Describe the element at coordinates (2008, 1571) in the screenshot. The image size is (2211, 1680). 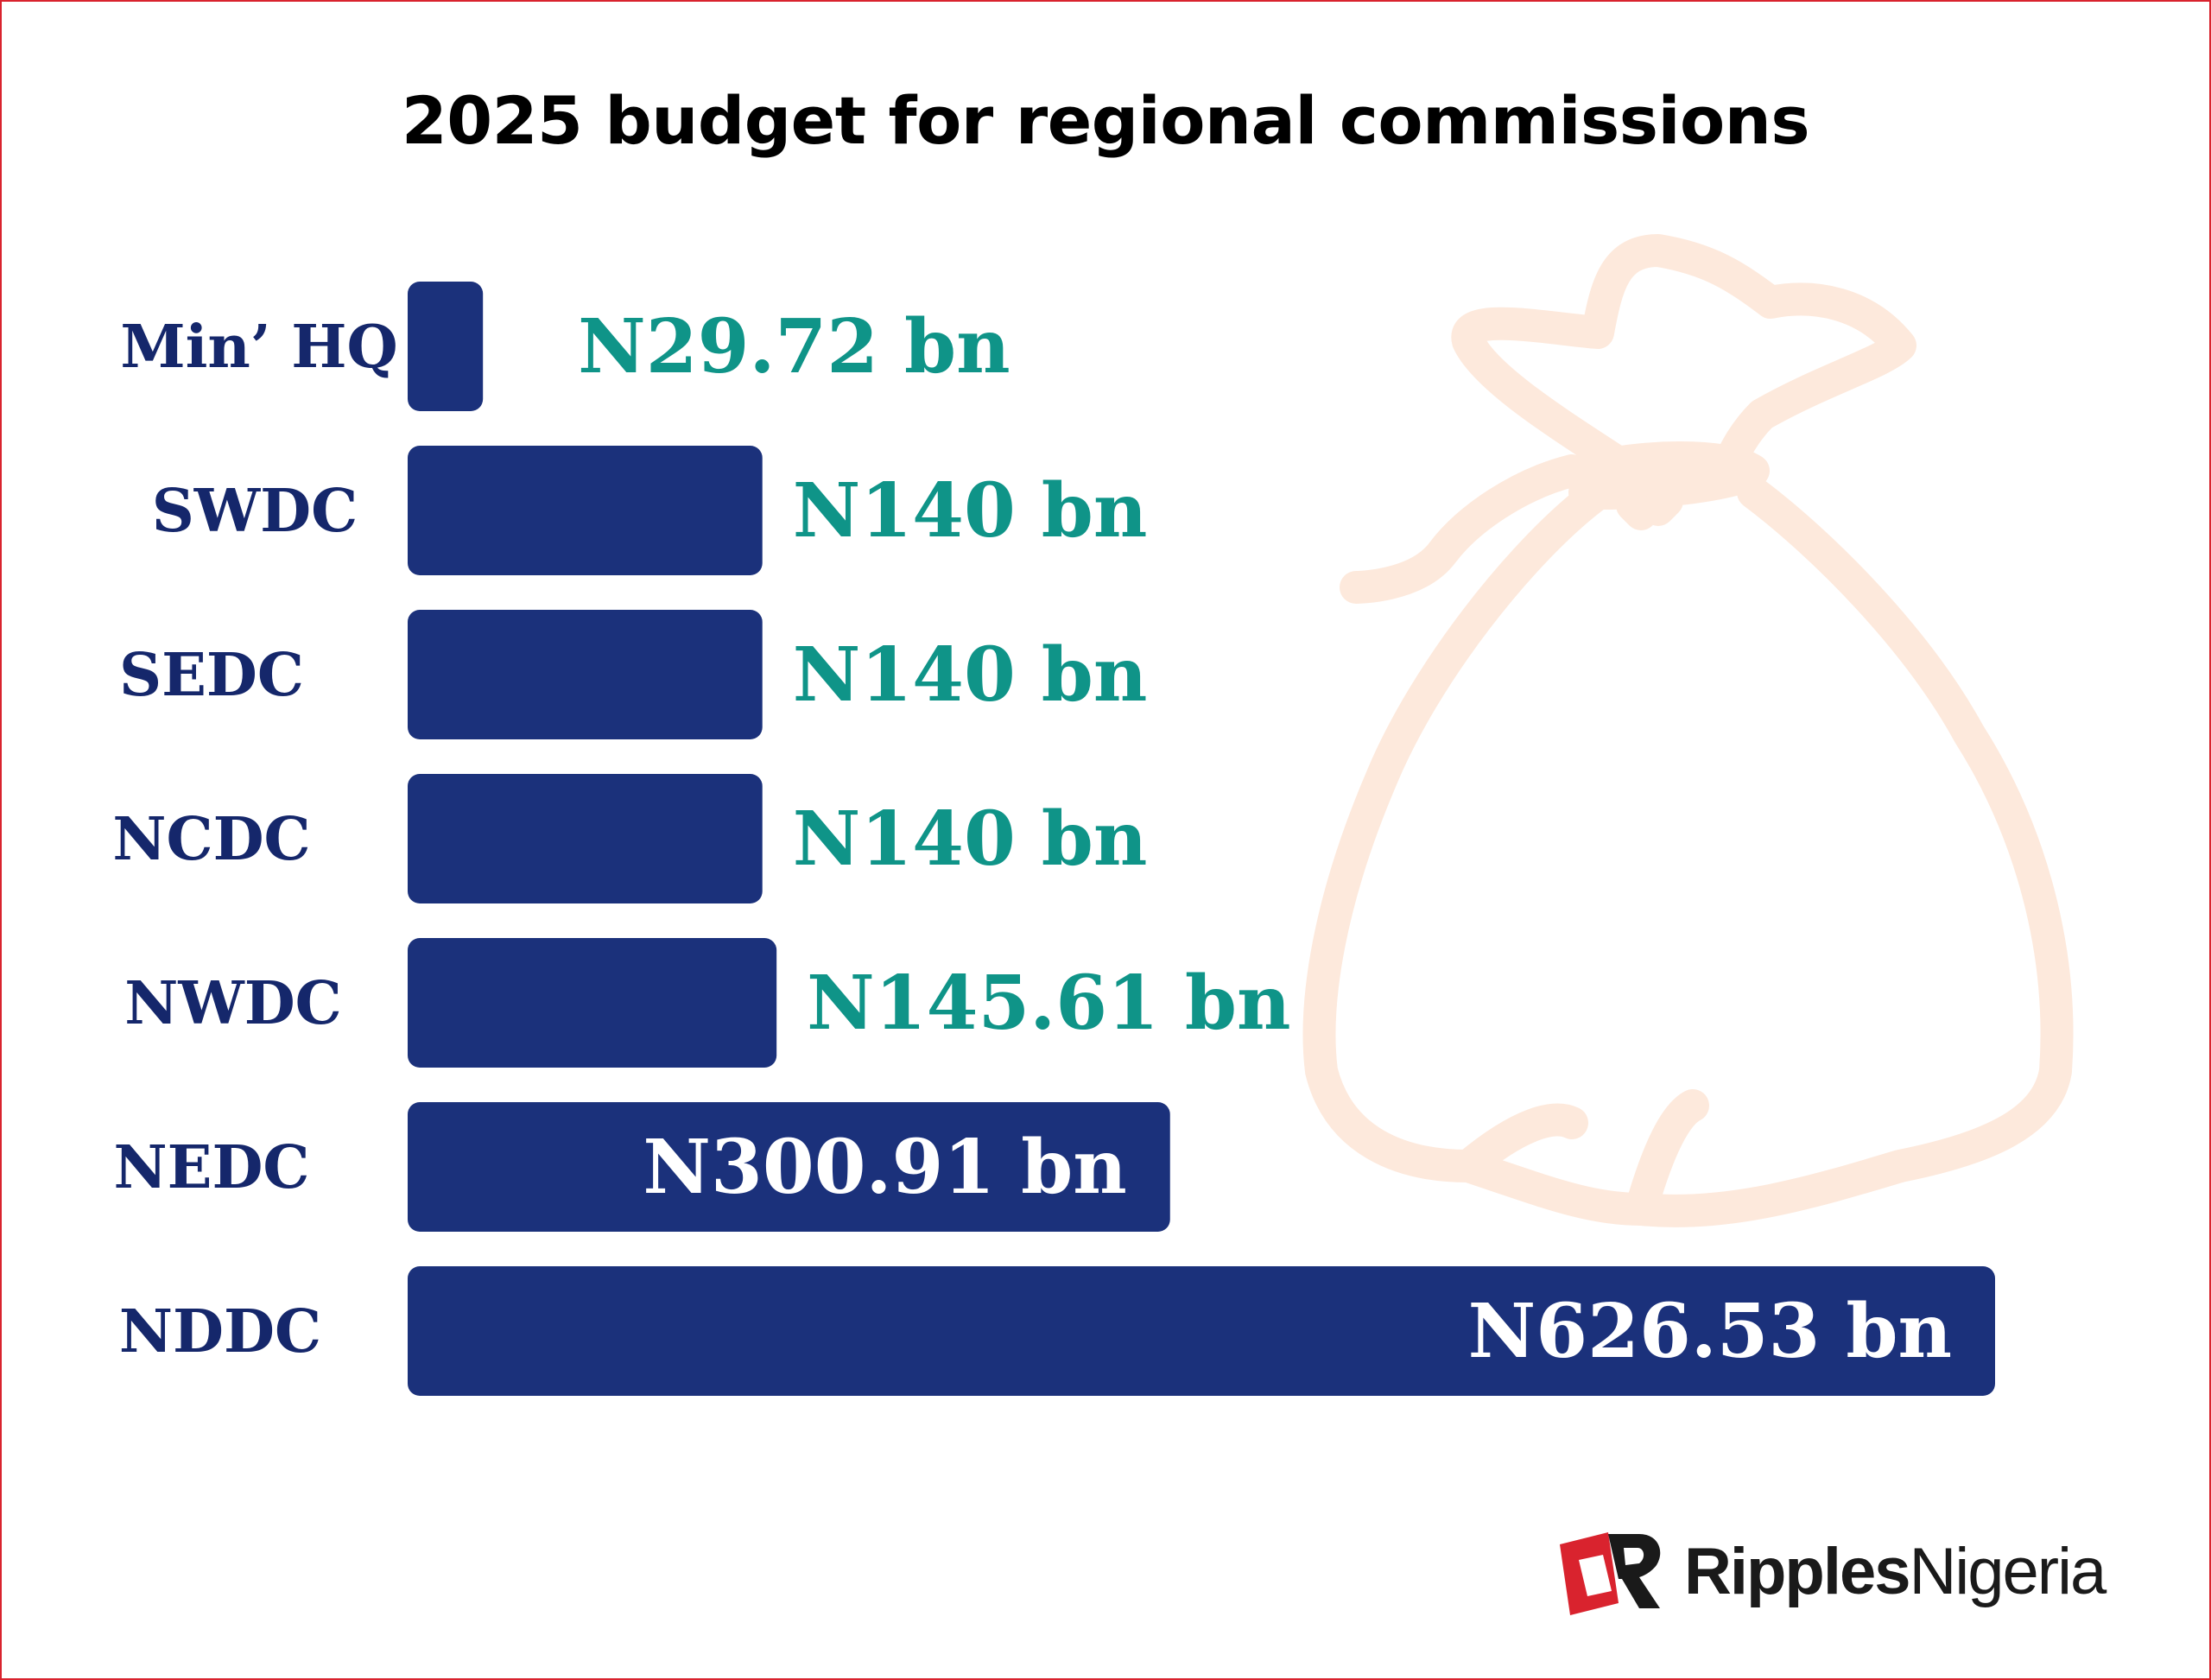
I see `logo-word-nigeria: Nigeria` at that location.